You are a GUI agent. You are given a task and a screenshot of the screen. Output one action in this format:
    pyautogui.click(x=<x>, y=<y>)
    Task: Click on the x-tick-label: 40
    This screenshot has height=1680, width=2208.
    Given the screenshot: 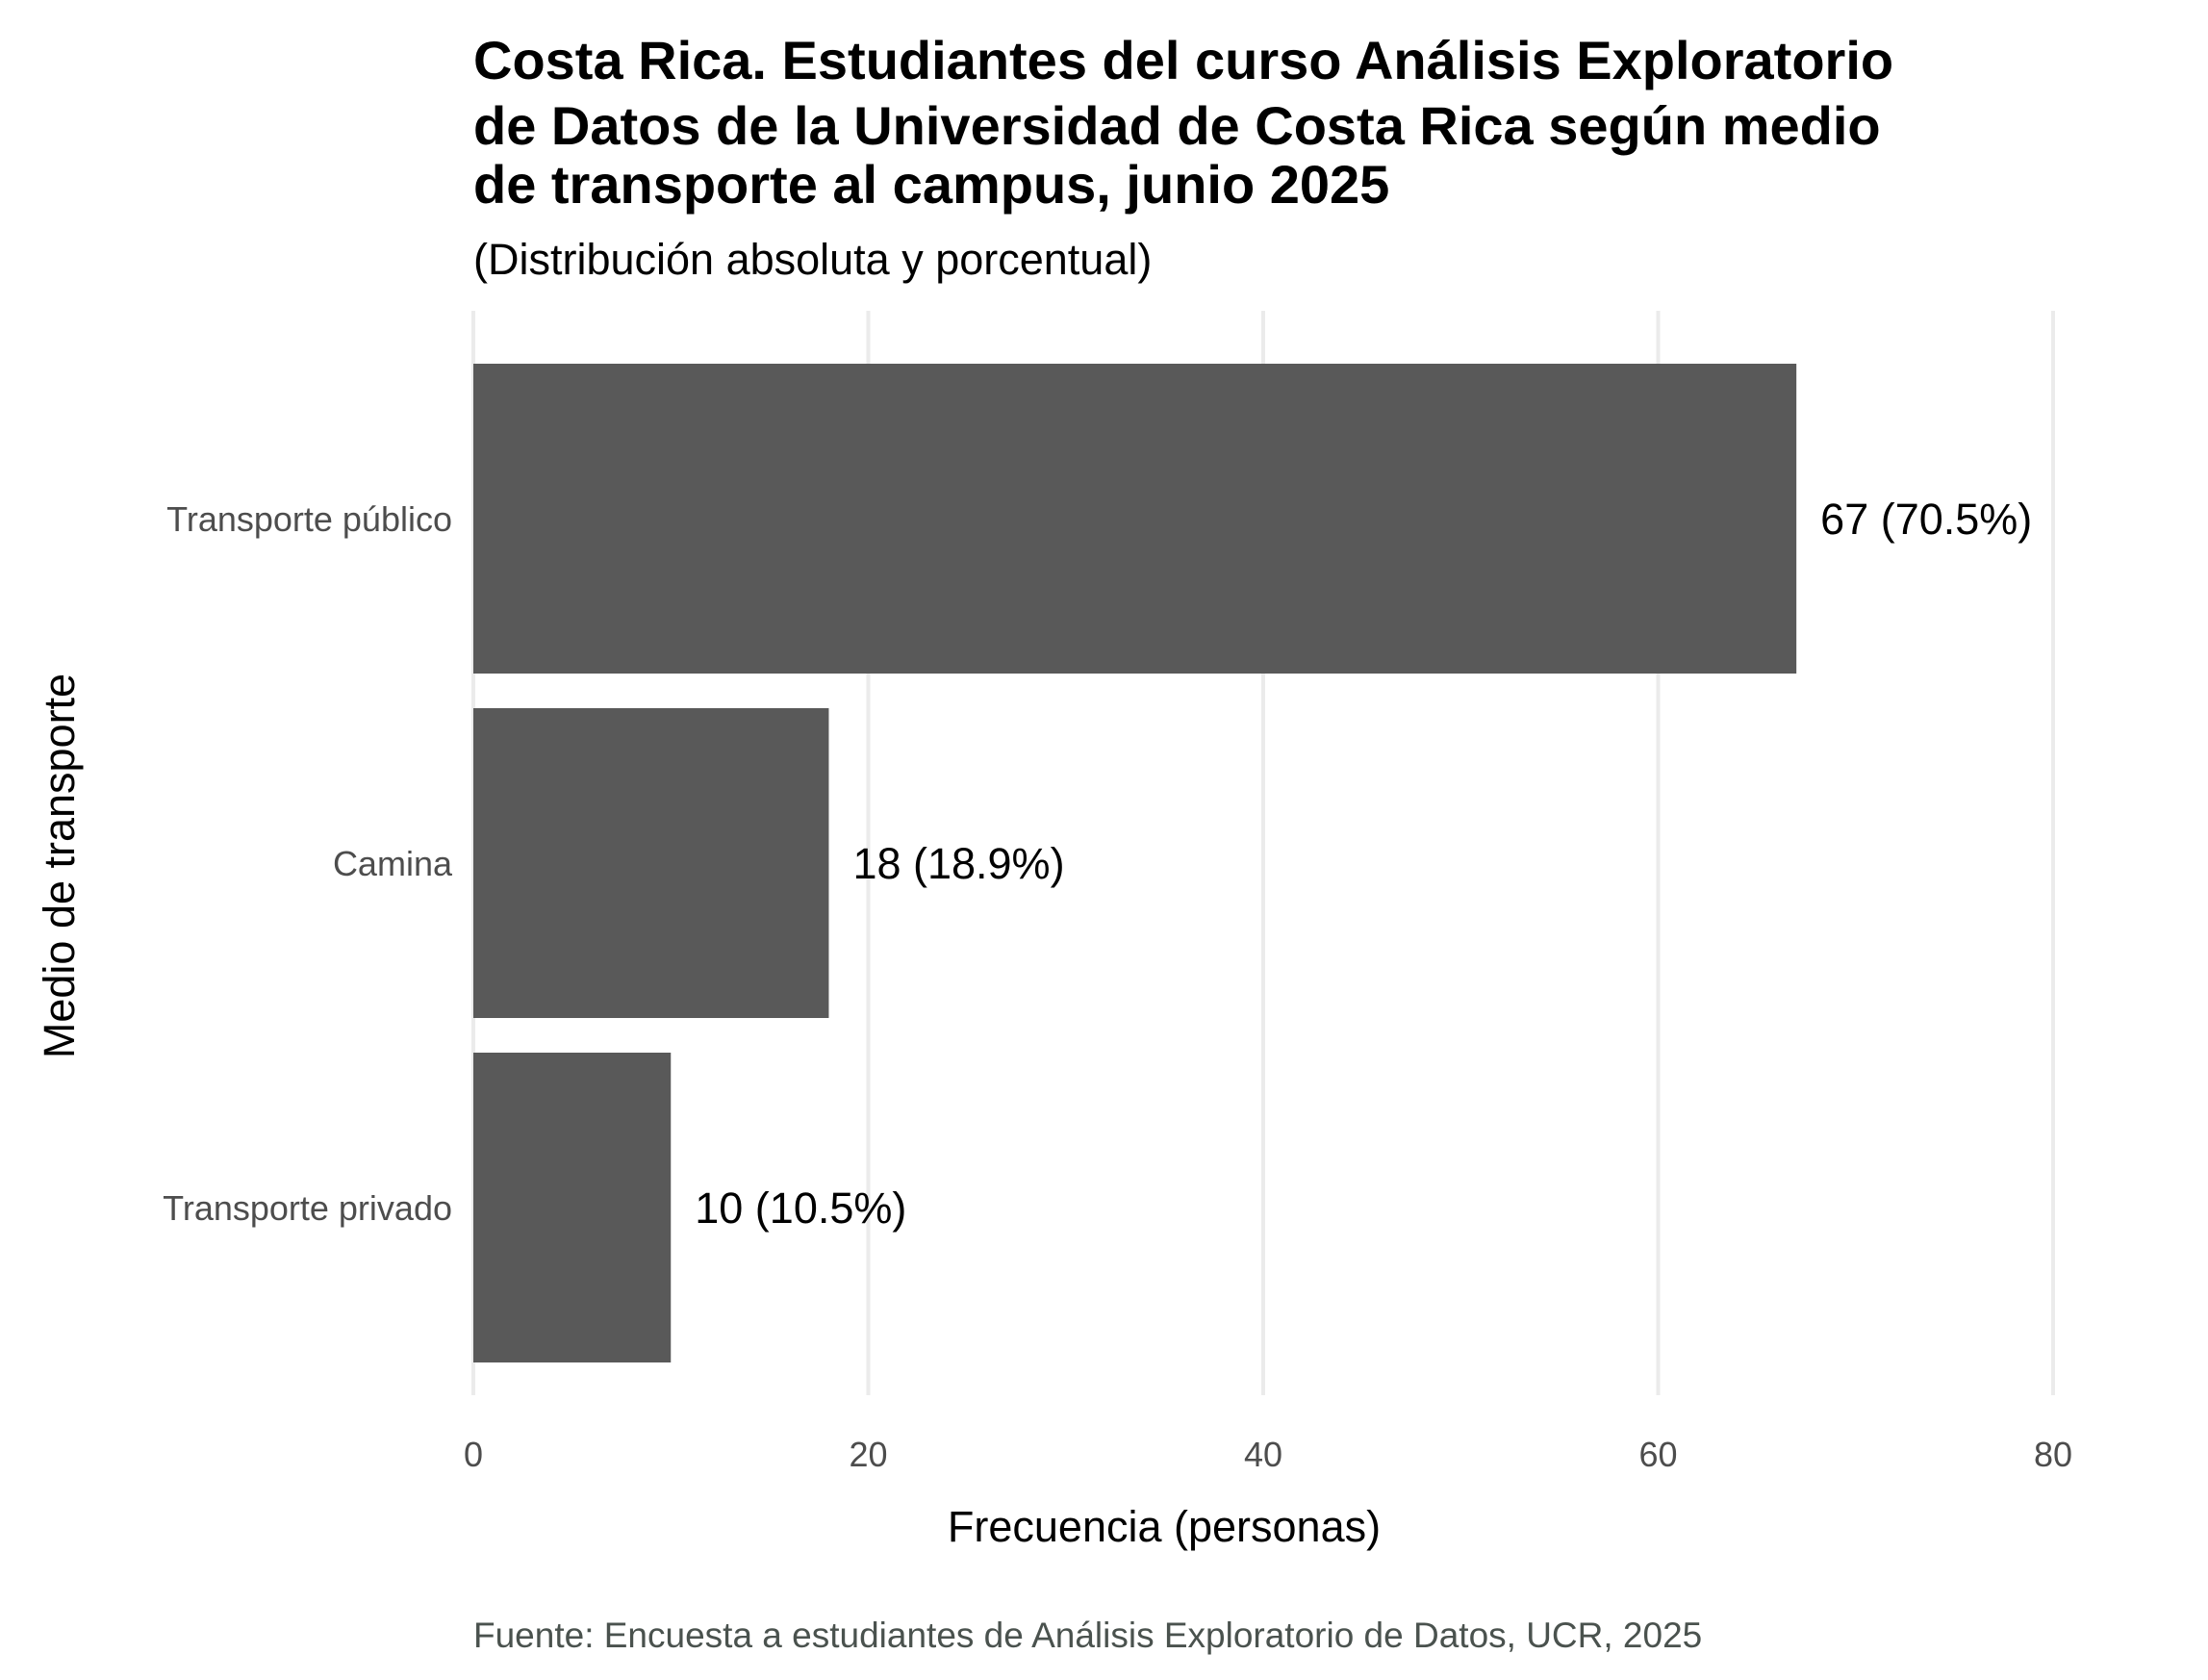 What is the action you would take?
    pyautogui.click(x=1263, y=1455)
    